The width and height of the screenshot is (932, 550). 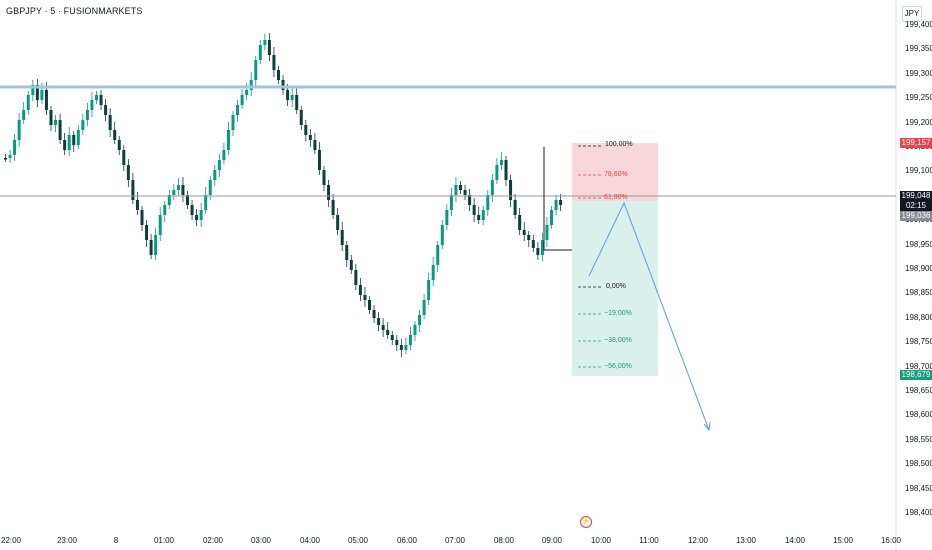 What do you see at coordinates (67, 540) in the screenshot?
I see `time-tick-label: 23:00` at bounding box center [67, 540].